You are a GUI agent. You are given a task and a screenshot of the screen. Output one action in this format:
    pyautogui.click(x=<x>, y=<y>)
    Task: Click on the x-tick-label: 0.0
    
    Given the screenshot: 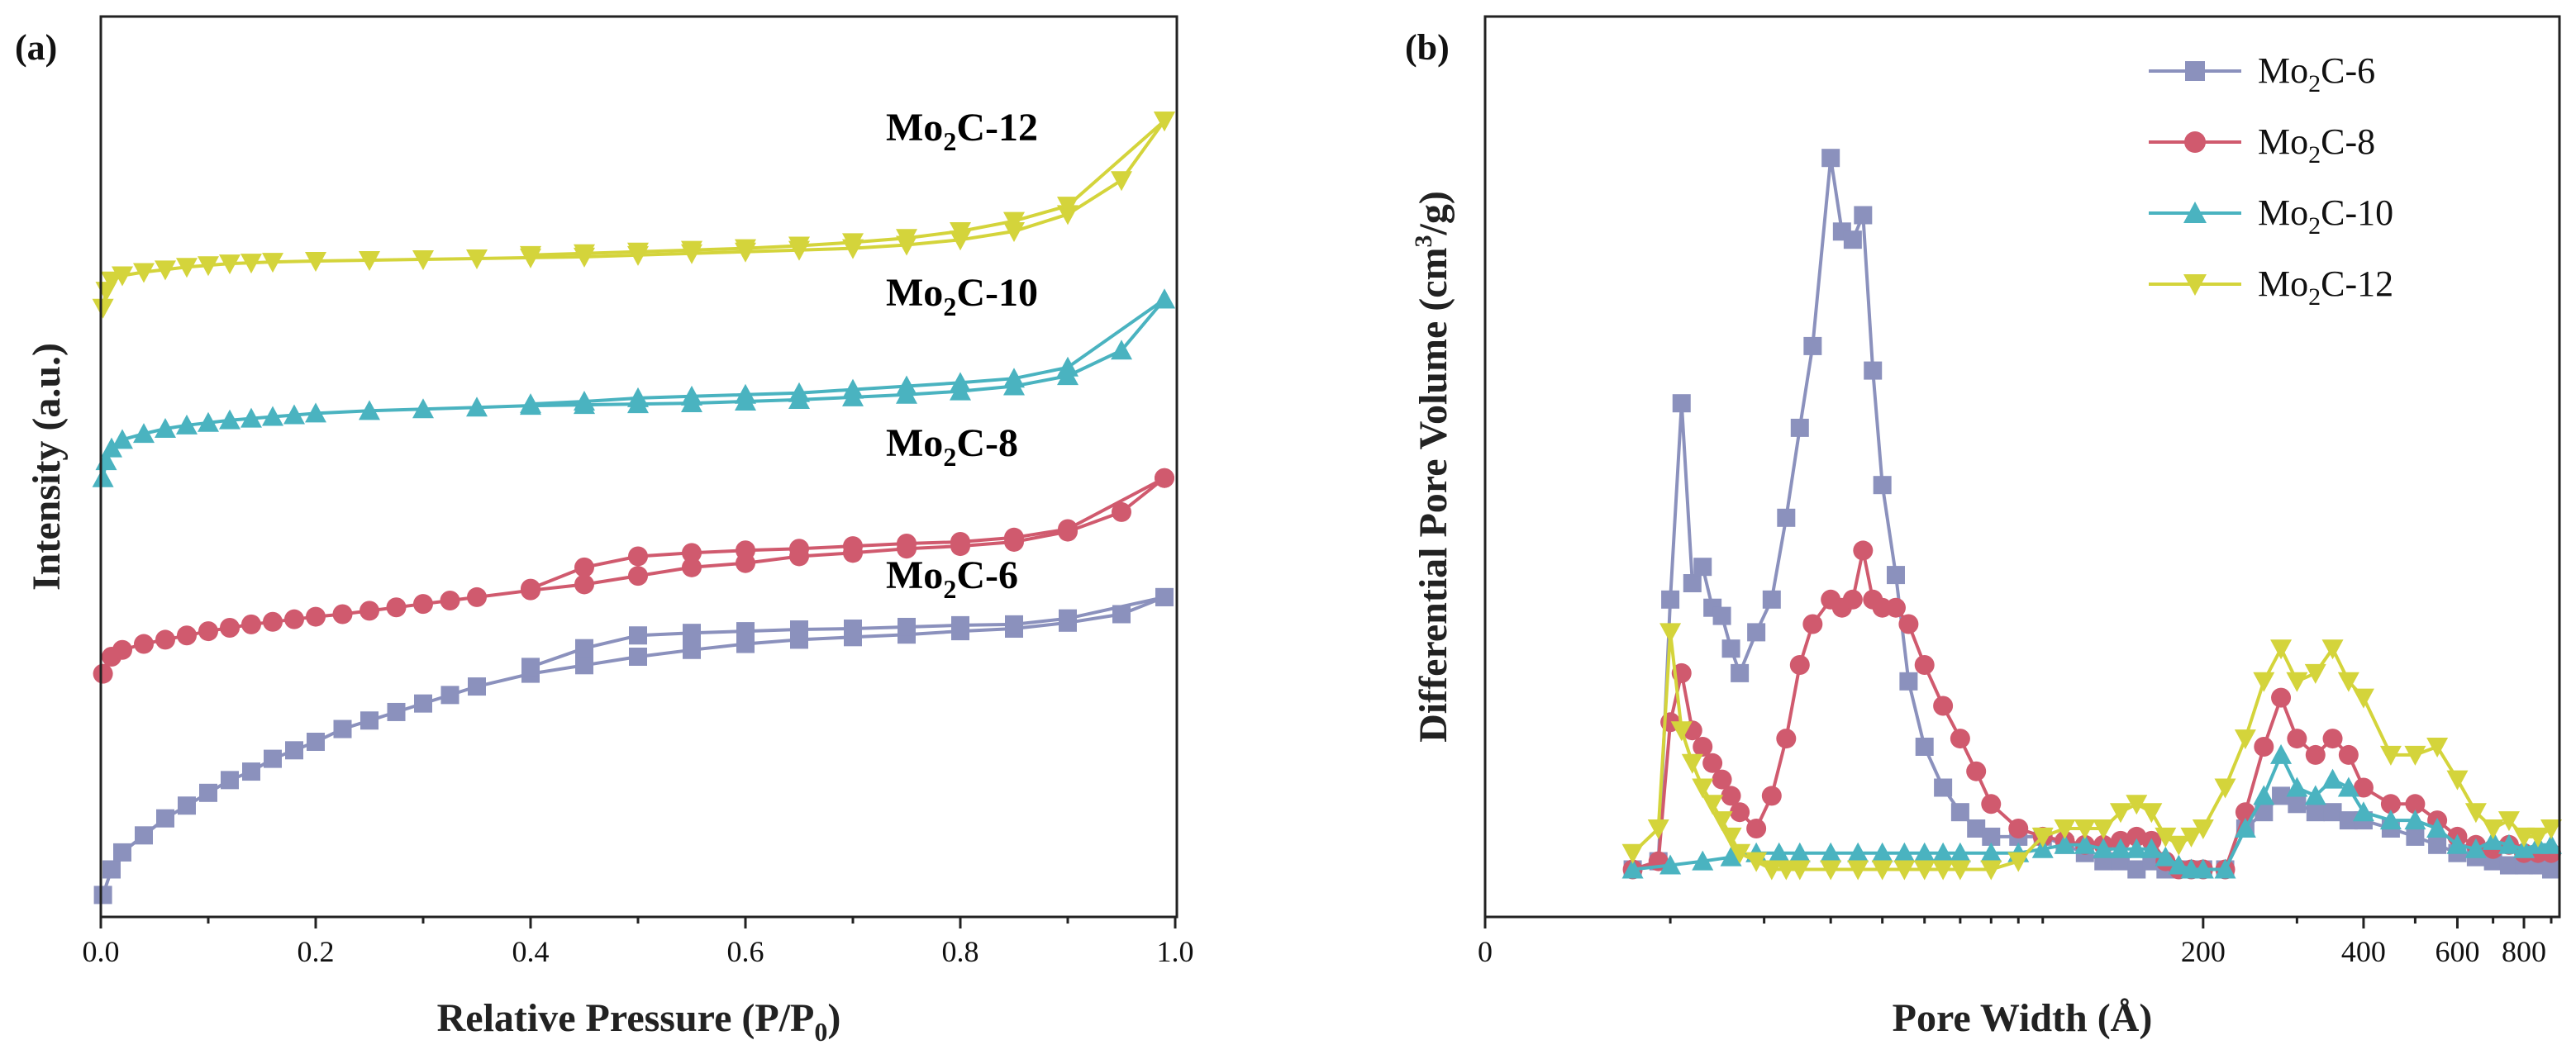 What is the action you would take?
    pyautogui.click(x=102, y=951)
    